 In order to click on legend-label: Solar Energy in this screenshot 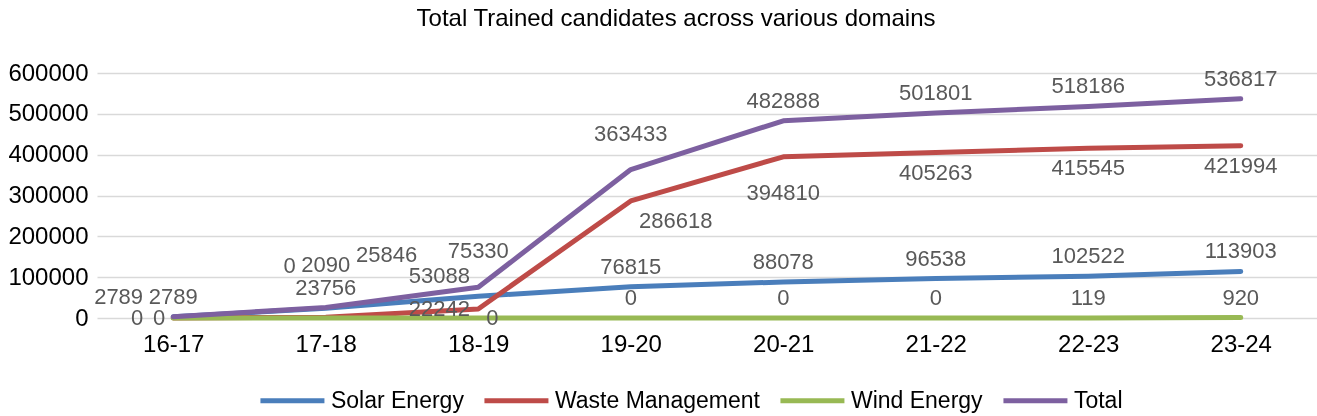, I will do `click(397, 399)`.